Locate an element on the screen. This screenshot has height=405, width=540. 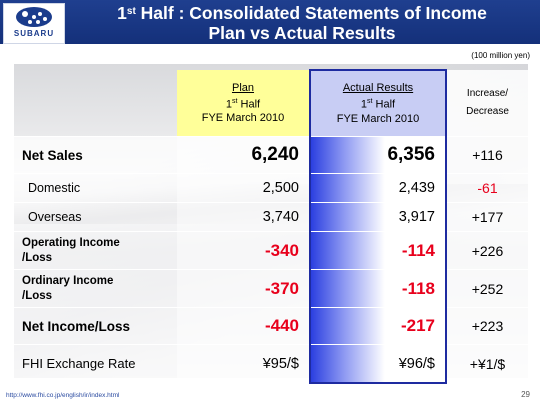
row-label: Overseas is located at coordinates (95, 217).